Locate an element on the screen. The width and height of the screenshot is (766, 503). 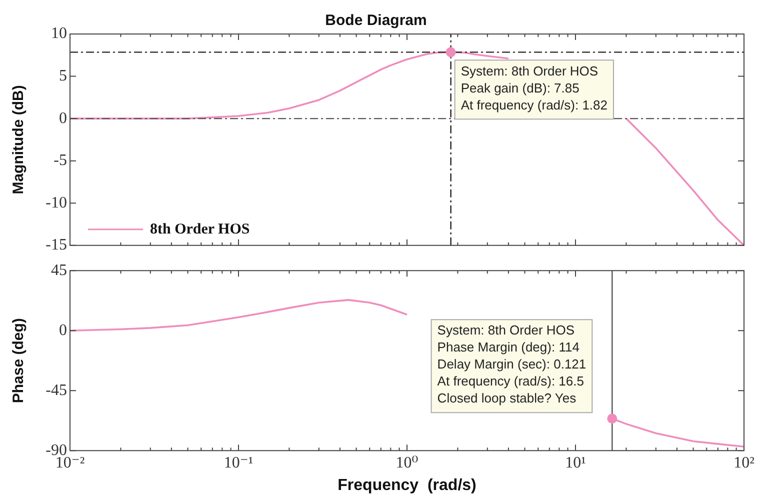
x-tick-label: 10⁻¹ is located at coordinates (239, 463).